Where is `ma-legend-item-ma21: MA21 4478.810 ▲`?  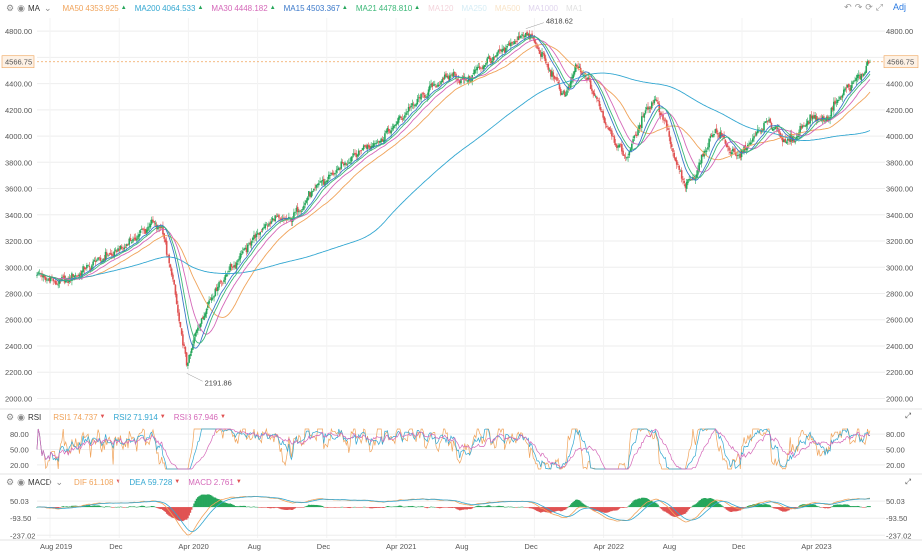 ma-legend-item-ma21: MA21 4478.810 ▲ is located at coordinates (388, 8).